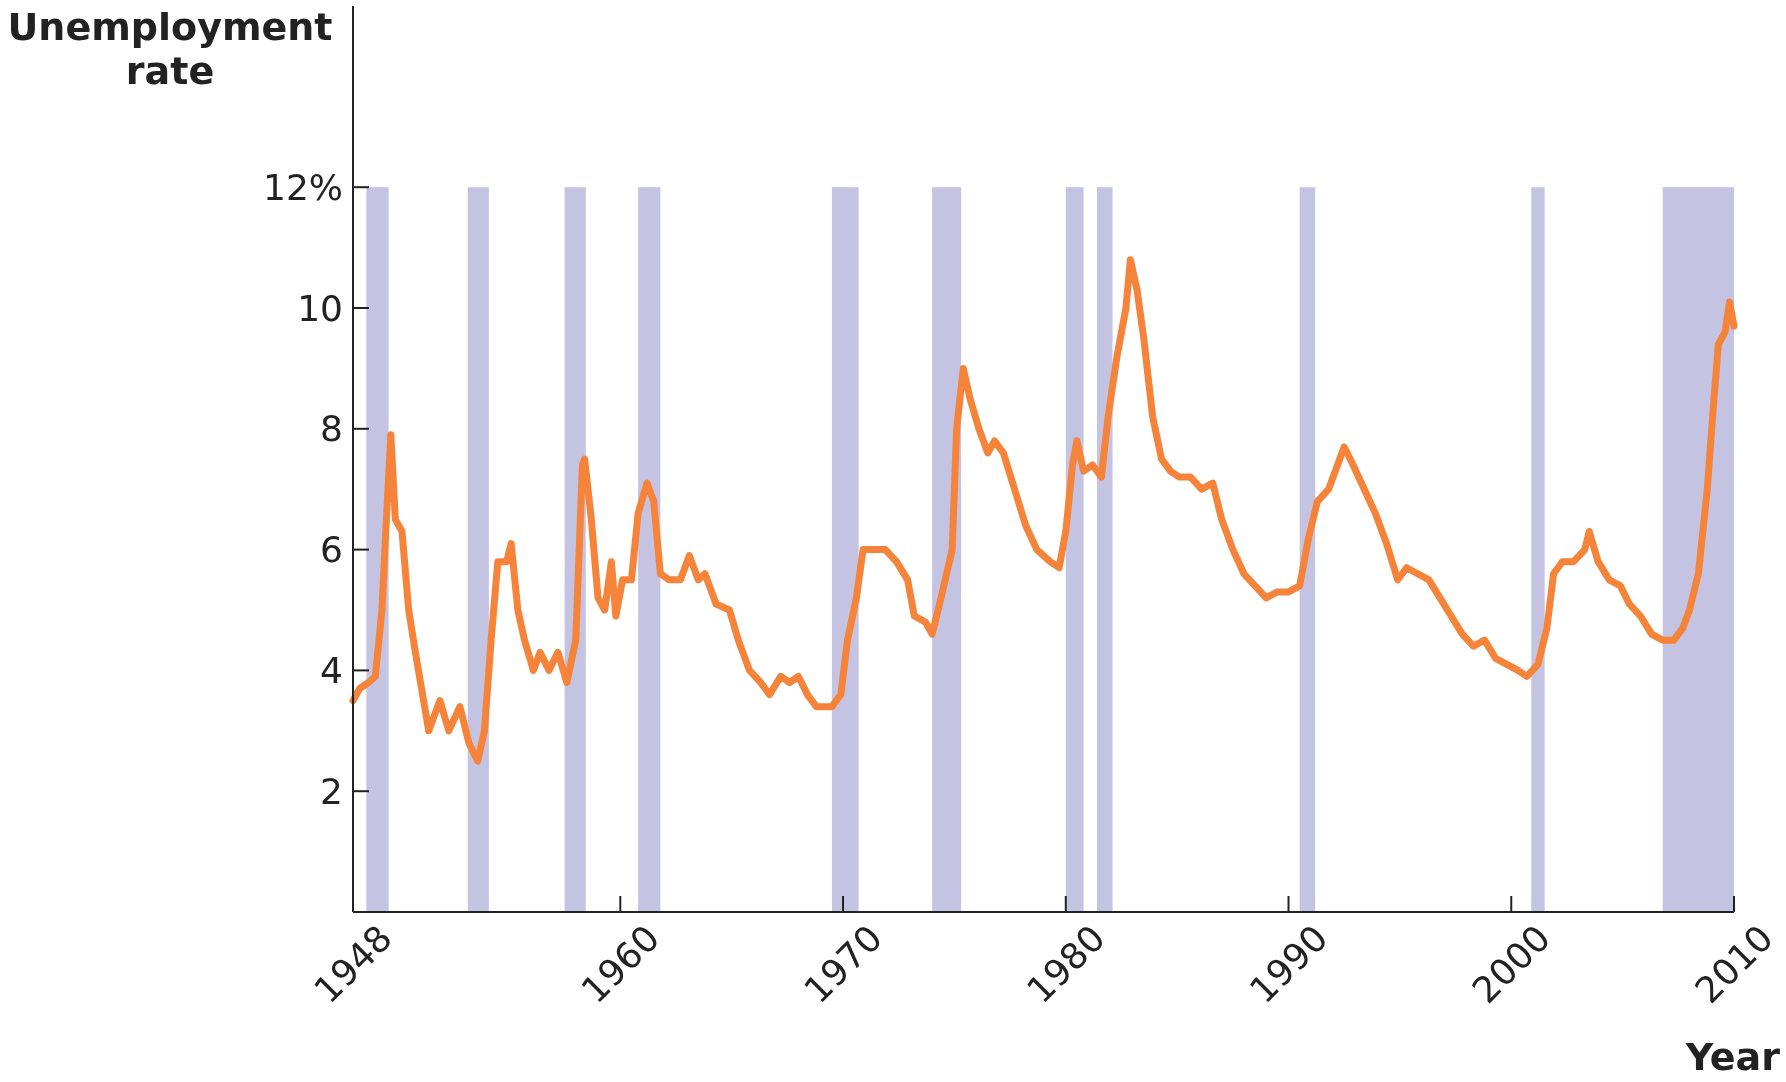 This screenshot has width=1786, height=1082. Describe the element at coordinates (320, 308) in the screenshot. I see `y-tick-label: 10` at that location.